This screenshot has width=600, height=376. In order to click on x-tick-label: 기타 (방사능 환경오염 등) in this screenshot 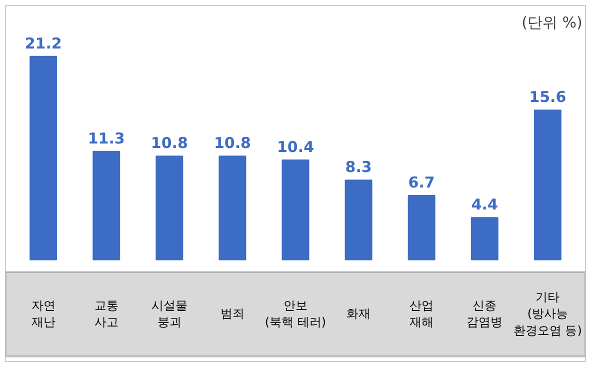, I will do `click(547, 314)`.